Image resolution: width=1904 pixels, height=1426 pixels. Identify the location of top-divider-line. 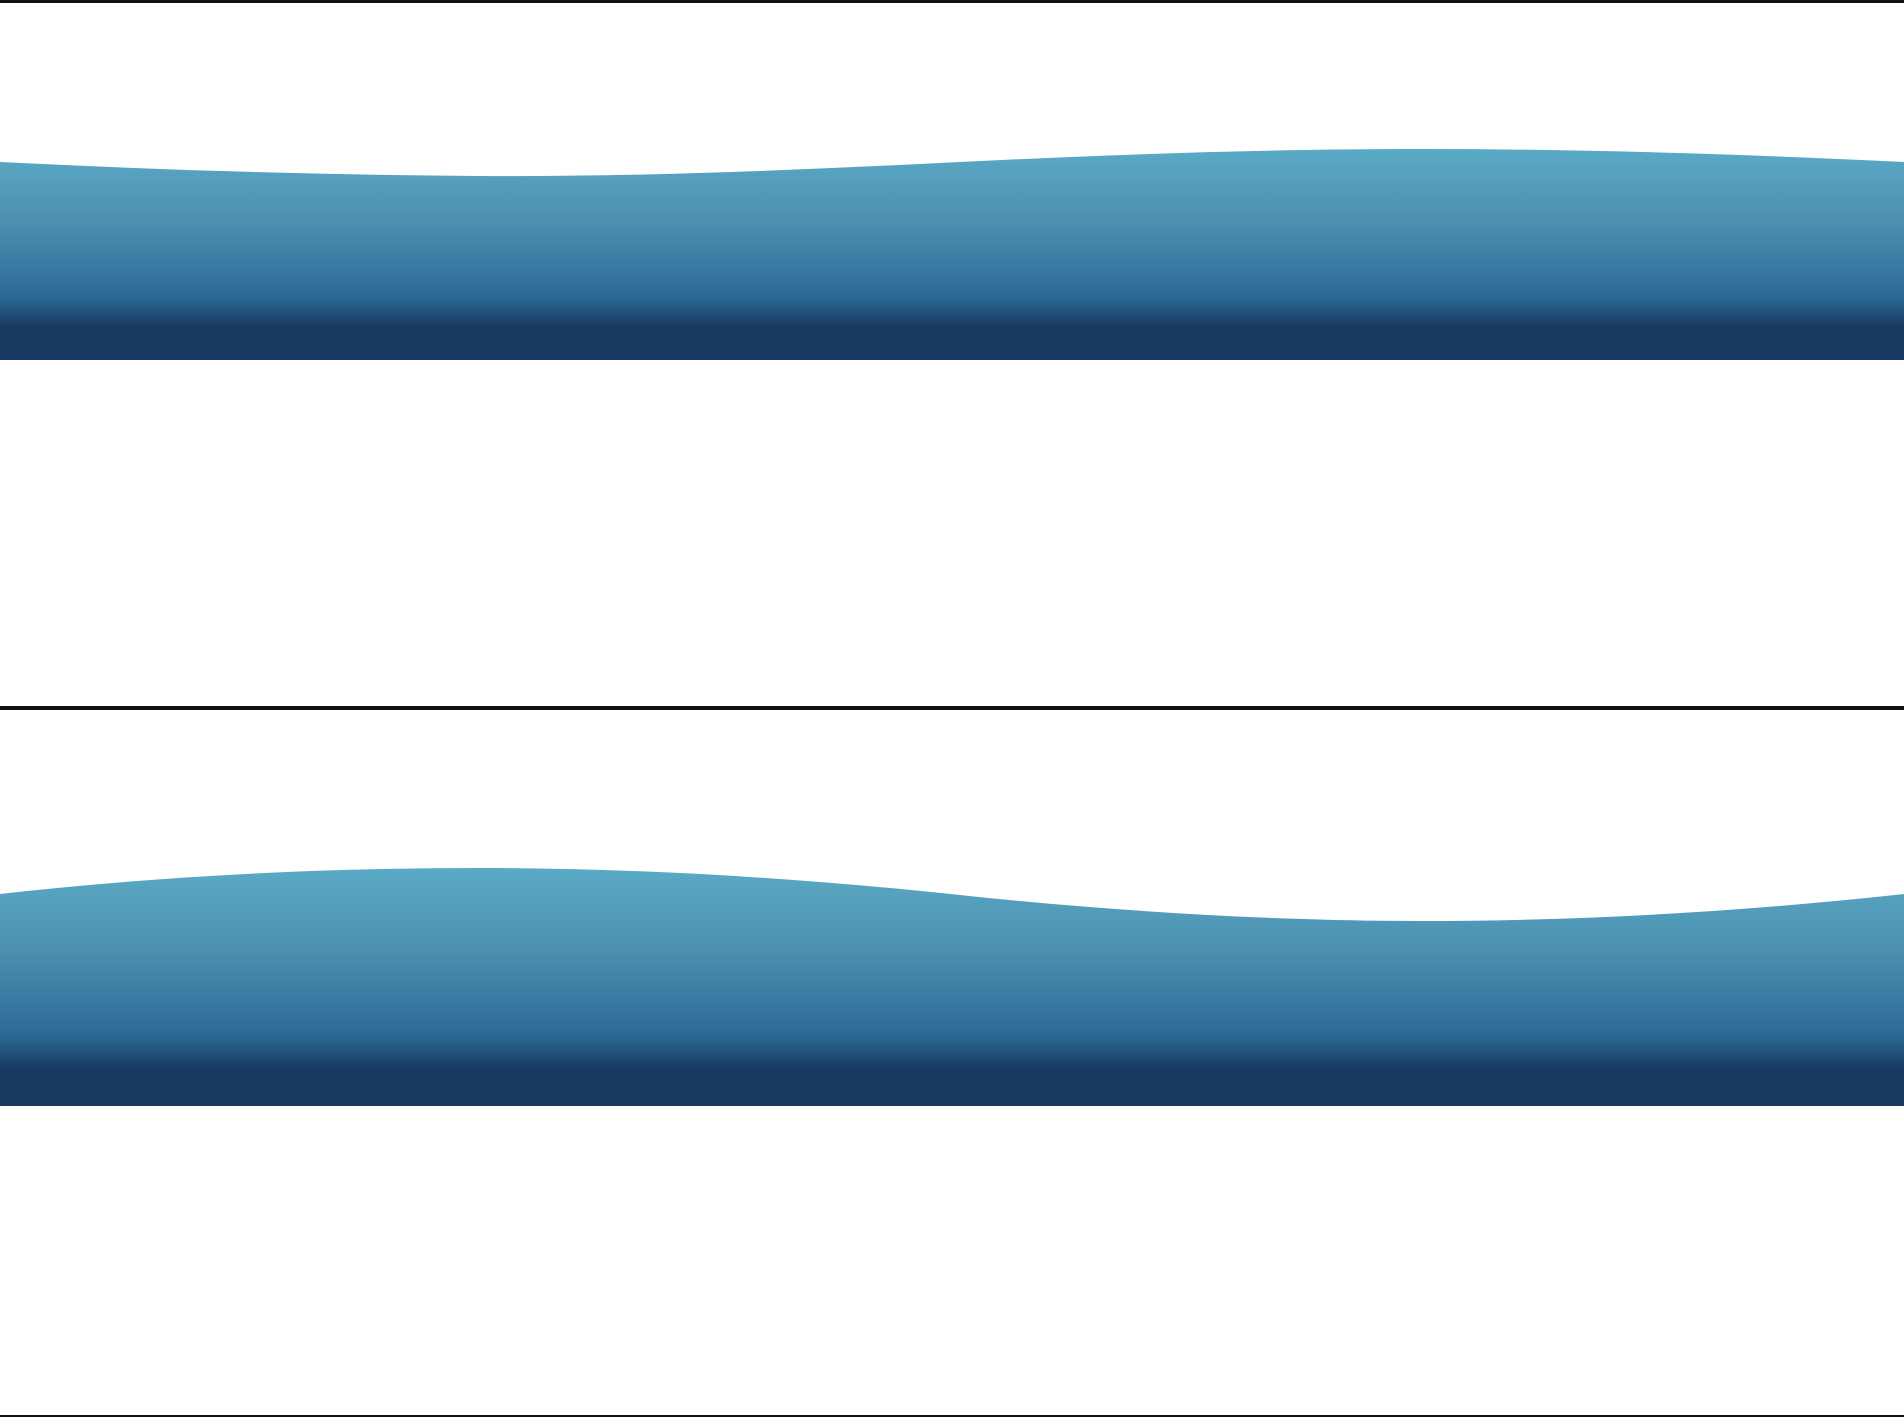
(952, 1).